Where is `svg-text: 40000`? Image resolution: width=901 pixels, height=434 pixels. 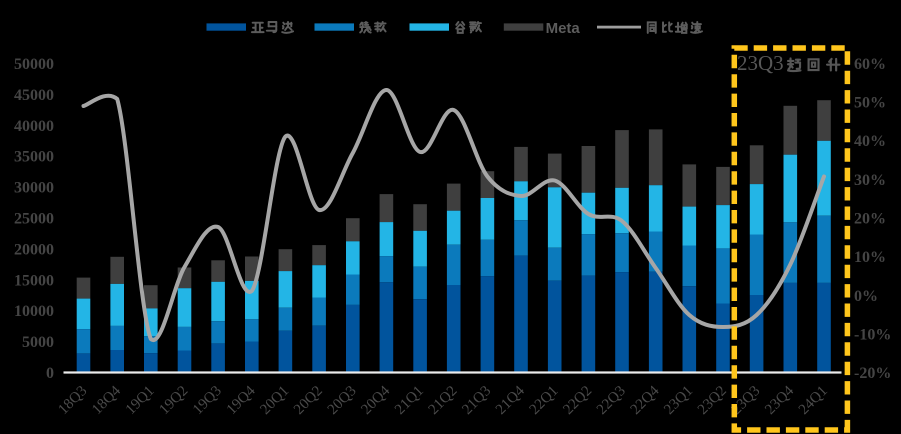 svg-text: 40000 is located at coordinates (34, 126).